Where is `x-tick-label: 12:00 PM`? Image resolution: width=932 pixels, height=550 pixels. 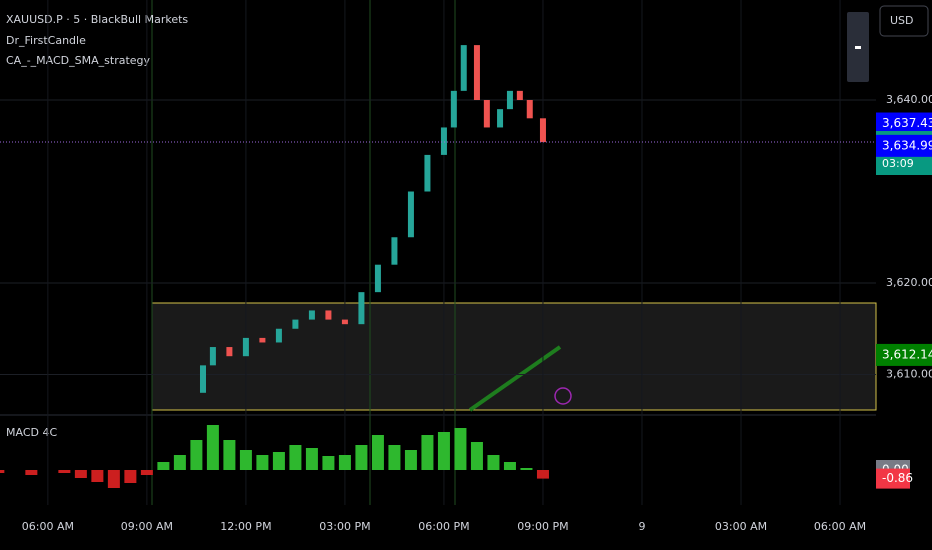 x-tick-label: 12:00 PM is located at coordinates (245, 526).